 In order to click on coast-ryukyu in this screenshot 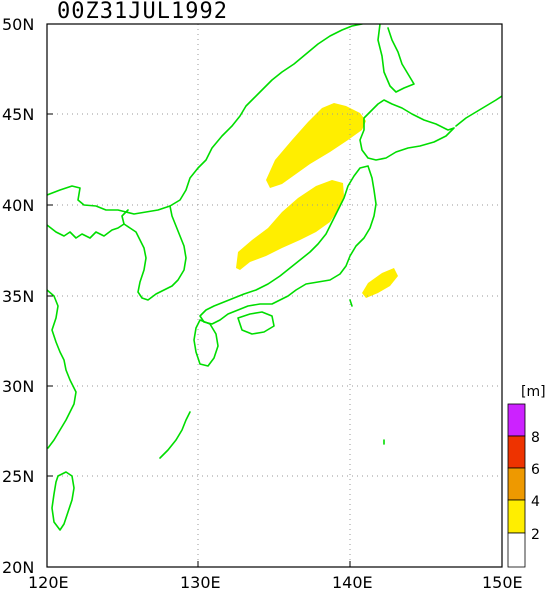, I will do `click(175, 435)`.